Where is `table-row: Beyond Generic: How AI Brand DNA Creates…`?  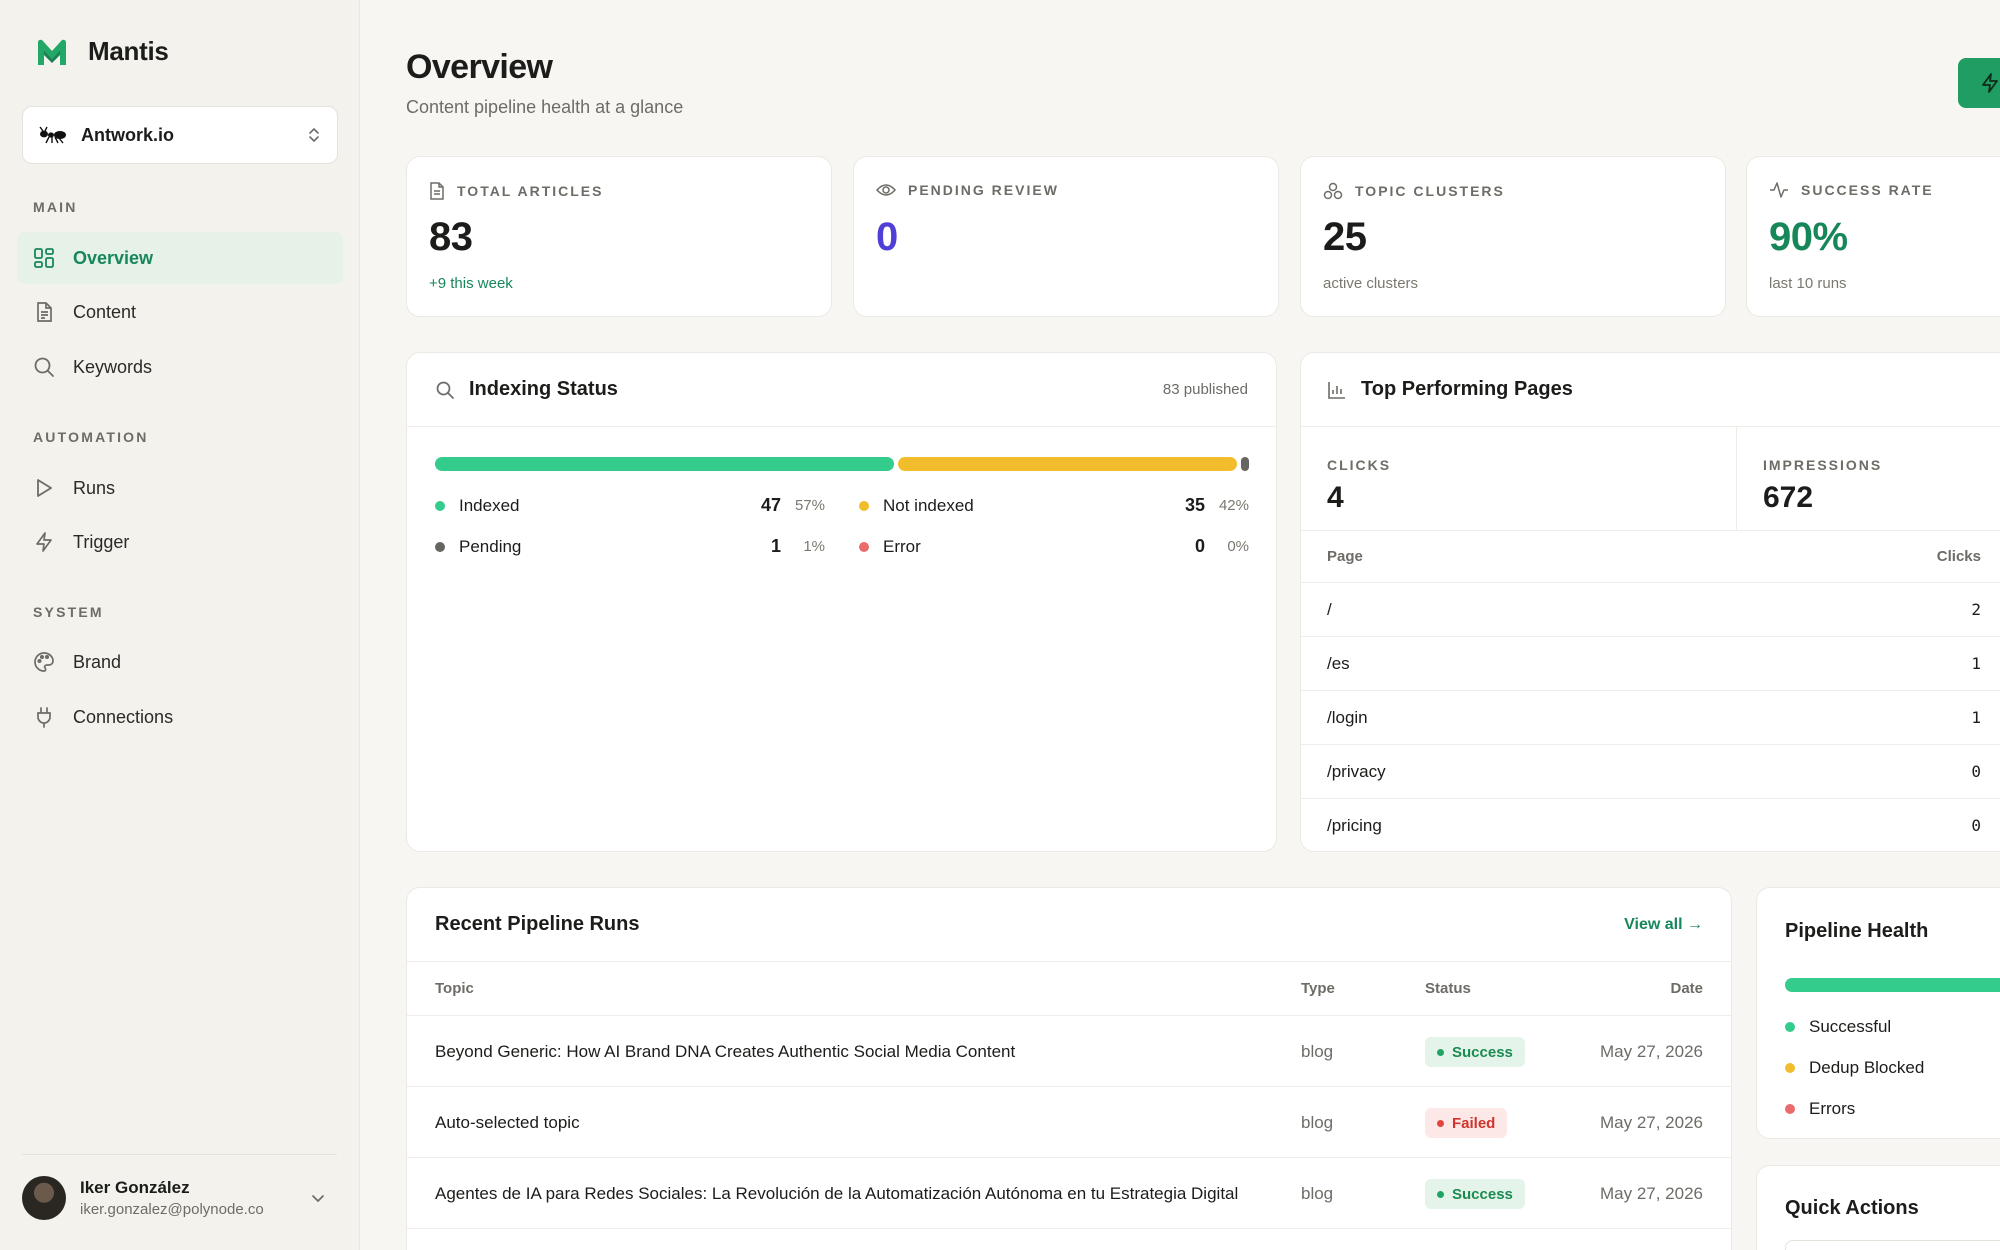
table-row: Beyond Generic: How AI Brand DNA Creates… is located at coordinates (1069, 1051).